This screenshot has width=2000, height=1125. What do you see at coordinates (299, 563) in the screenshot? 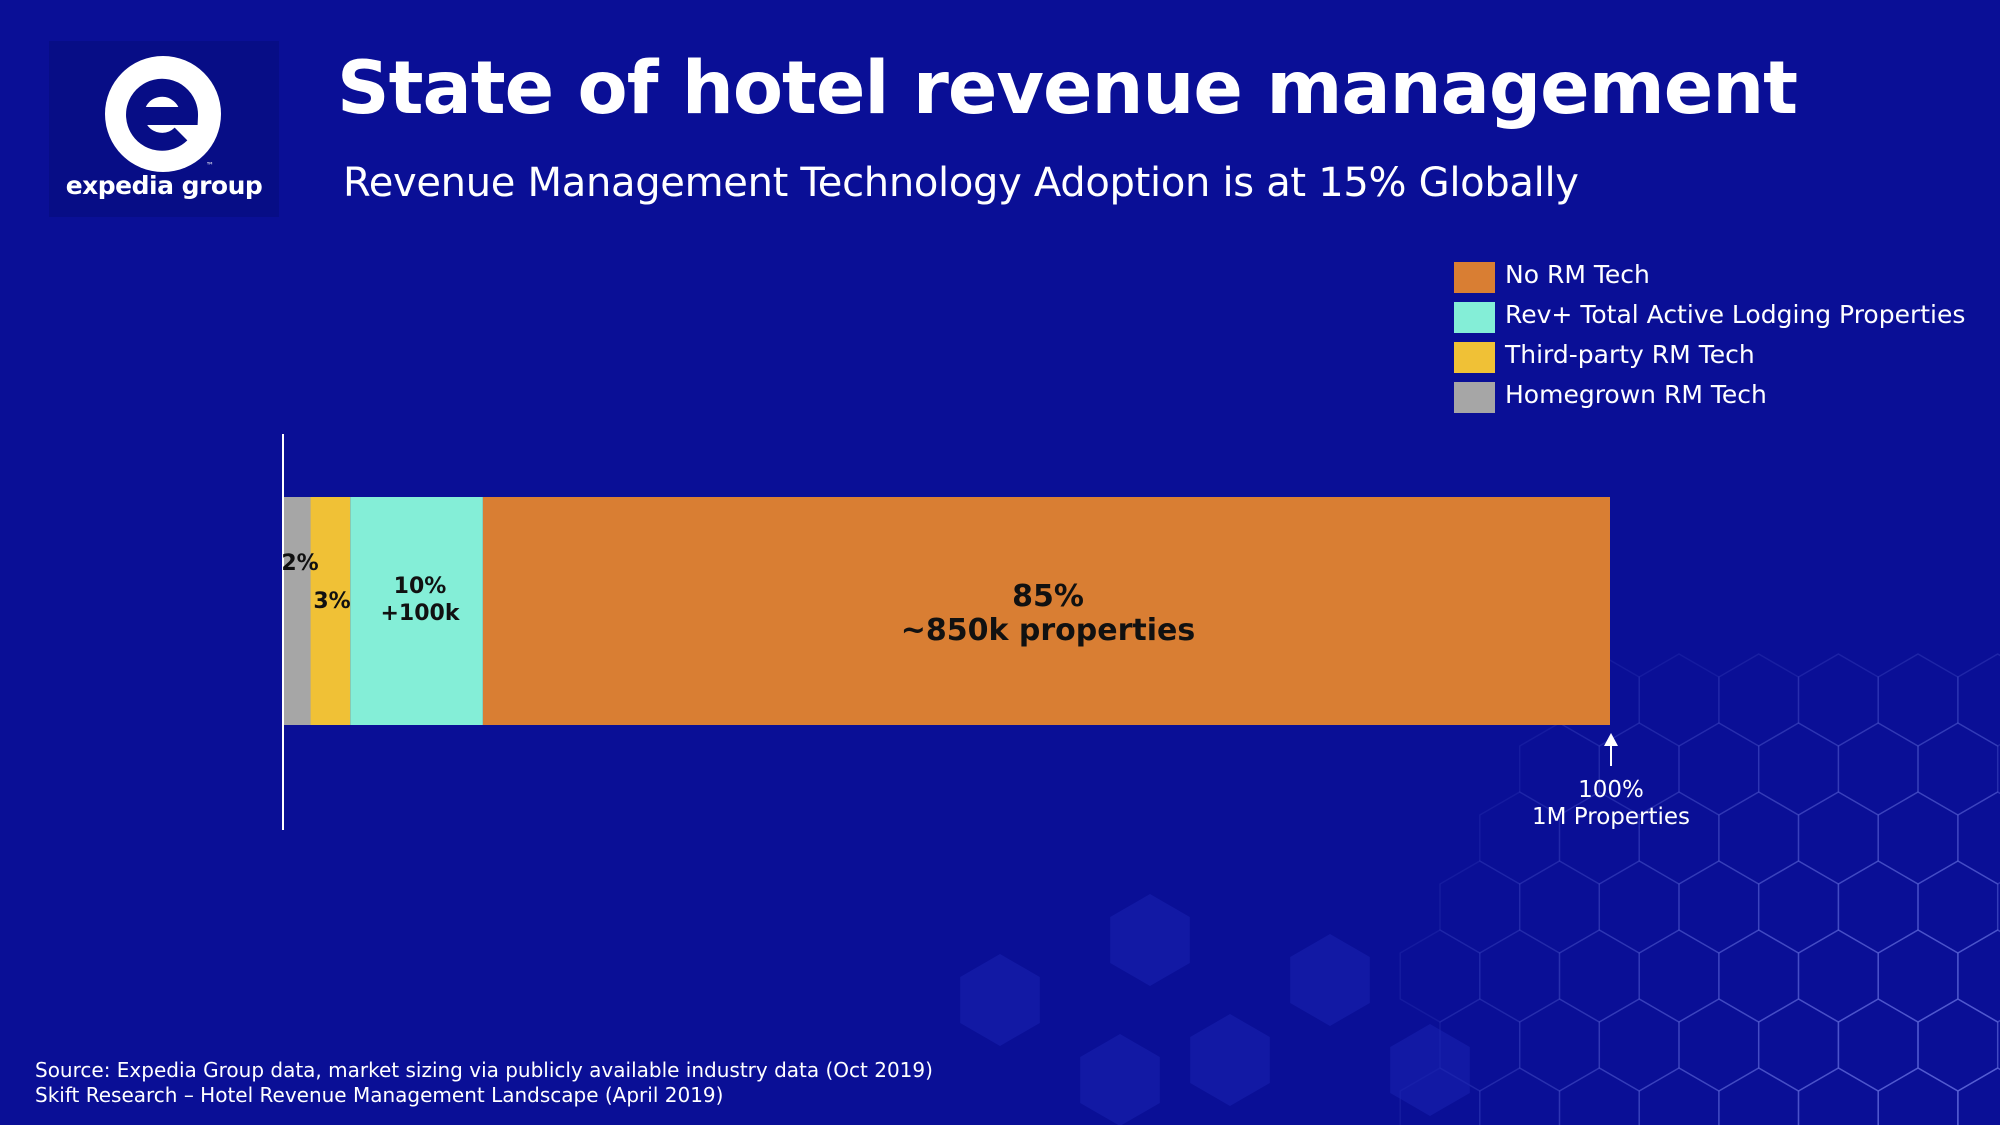
I see `data-label: 2%` at bounding box center [299, 563].